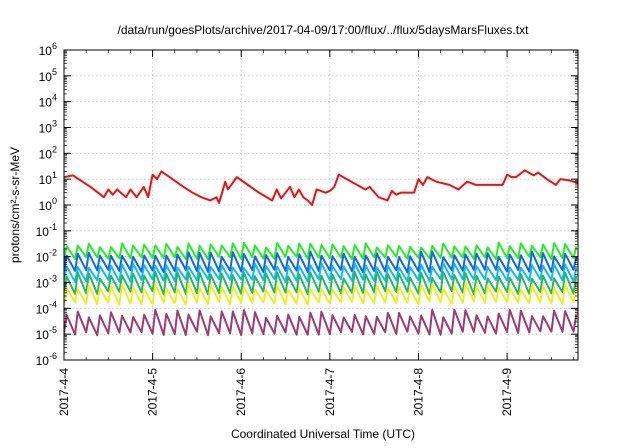 The width and height of the screenshot is (640, 448). What do you see at coordinates (15, 205) in the screenshot?
I see `y-axis-label: protons/cm²-s-sr-MeV` at bounding box center [15, 205].